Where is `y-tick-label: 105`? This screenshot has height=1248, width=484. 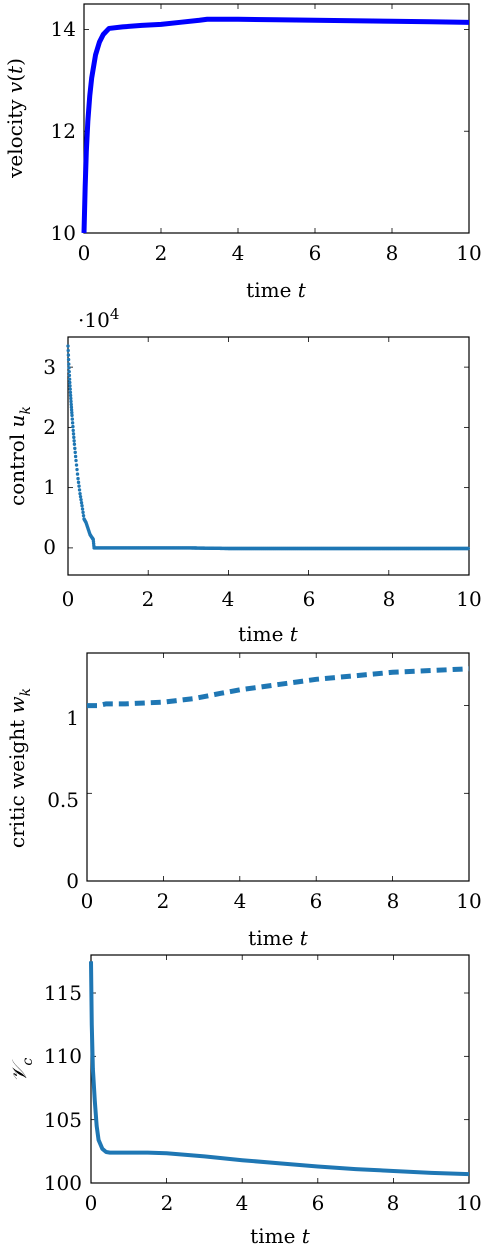 y-tick-label: 105 is located at coordinates (63, 1120).